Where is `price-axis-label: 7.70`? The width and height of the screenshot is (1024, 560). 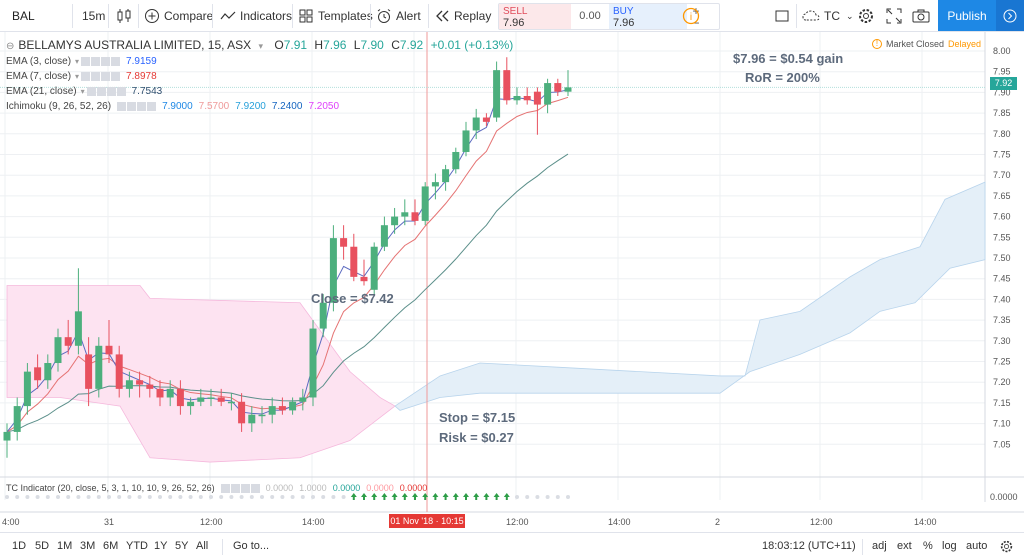
price-axis-label: 7.70 is located at coordinates (1002, 175).